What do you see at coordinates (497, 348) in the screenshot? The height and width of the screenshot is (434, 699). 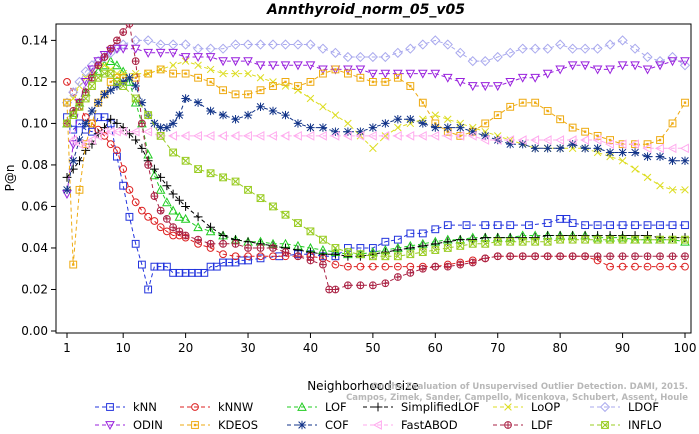 I see `x-tick-label: 70` at bounding box center [497, 348].